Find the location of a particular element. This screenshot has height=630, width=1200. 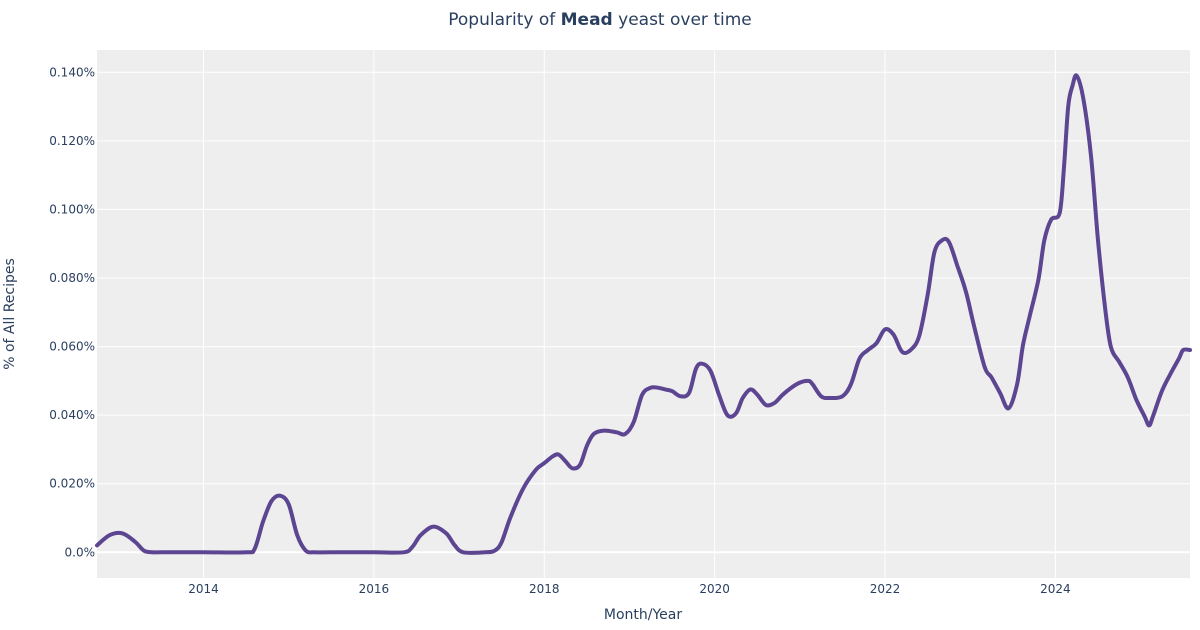

y-tick-label: 0.0% is located at coordinates (80, 552).